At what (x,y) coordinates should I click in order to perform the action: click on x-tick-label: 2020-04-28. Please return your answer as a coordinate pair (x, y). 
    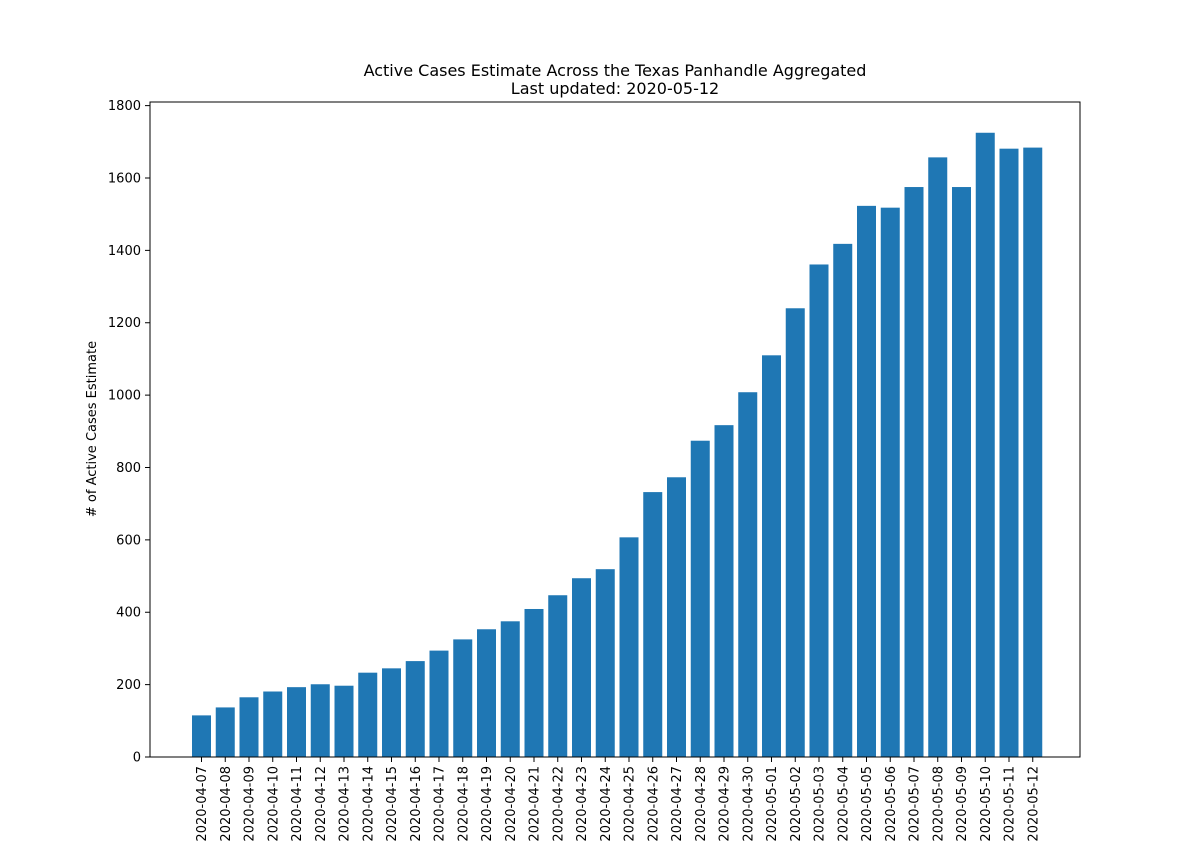
    Looking at the image, I should click on (701, 804).